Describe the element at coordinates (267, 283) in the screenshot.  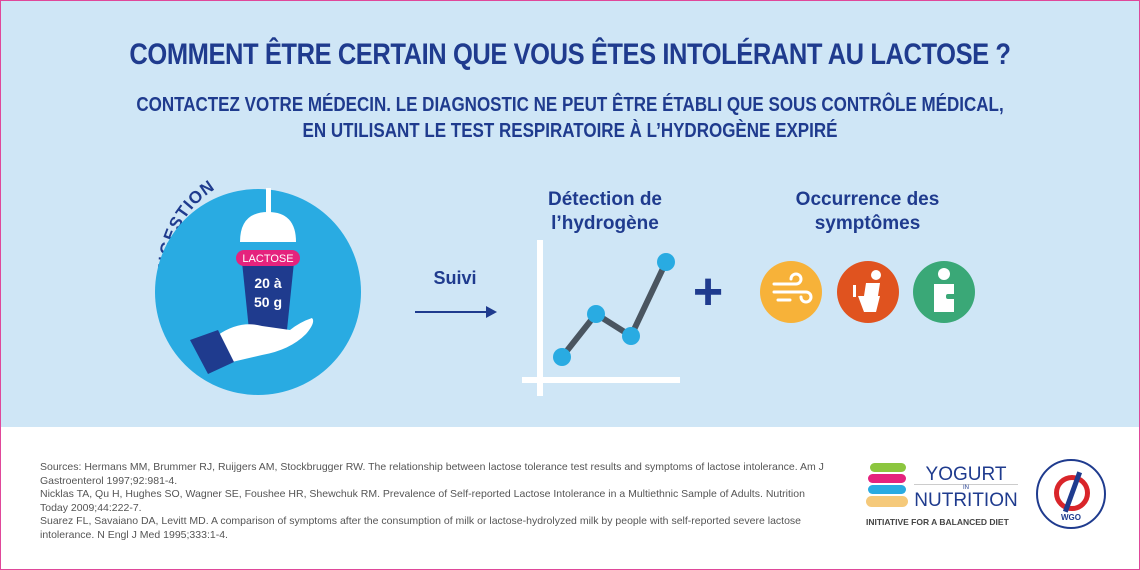
I see `svg-text: 20 à` at that location.